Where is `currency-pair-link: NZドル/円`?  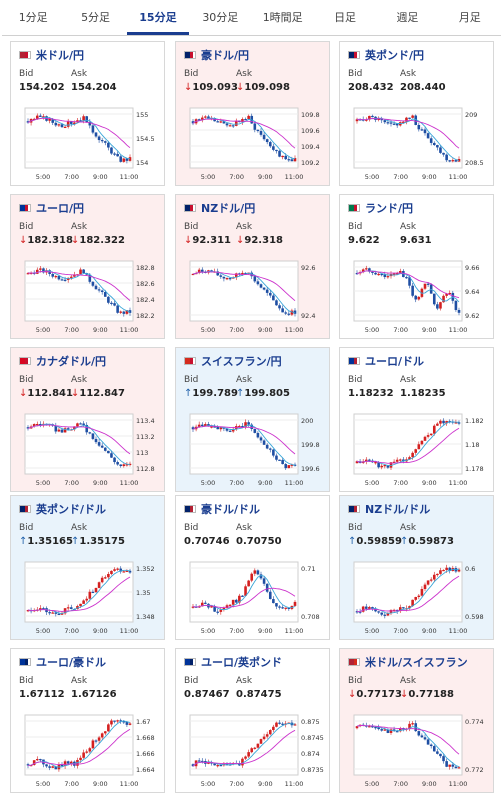 currency-pair-link: NZドル/円 is located at coordinates (228, 208).